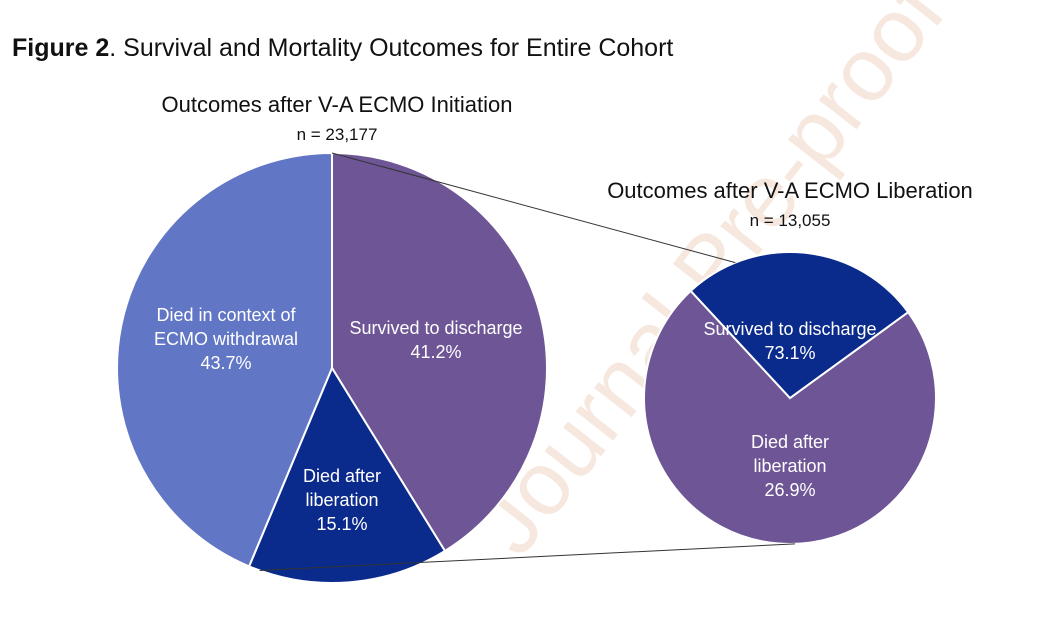 The height and width of the screenshot is (634, 1054). Describe the element at coordinates (435, 352) in the screenshot. I see `slice-value-label: 41.2%` at that location.